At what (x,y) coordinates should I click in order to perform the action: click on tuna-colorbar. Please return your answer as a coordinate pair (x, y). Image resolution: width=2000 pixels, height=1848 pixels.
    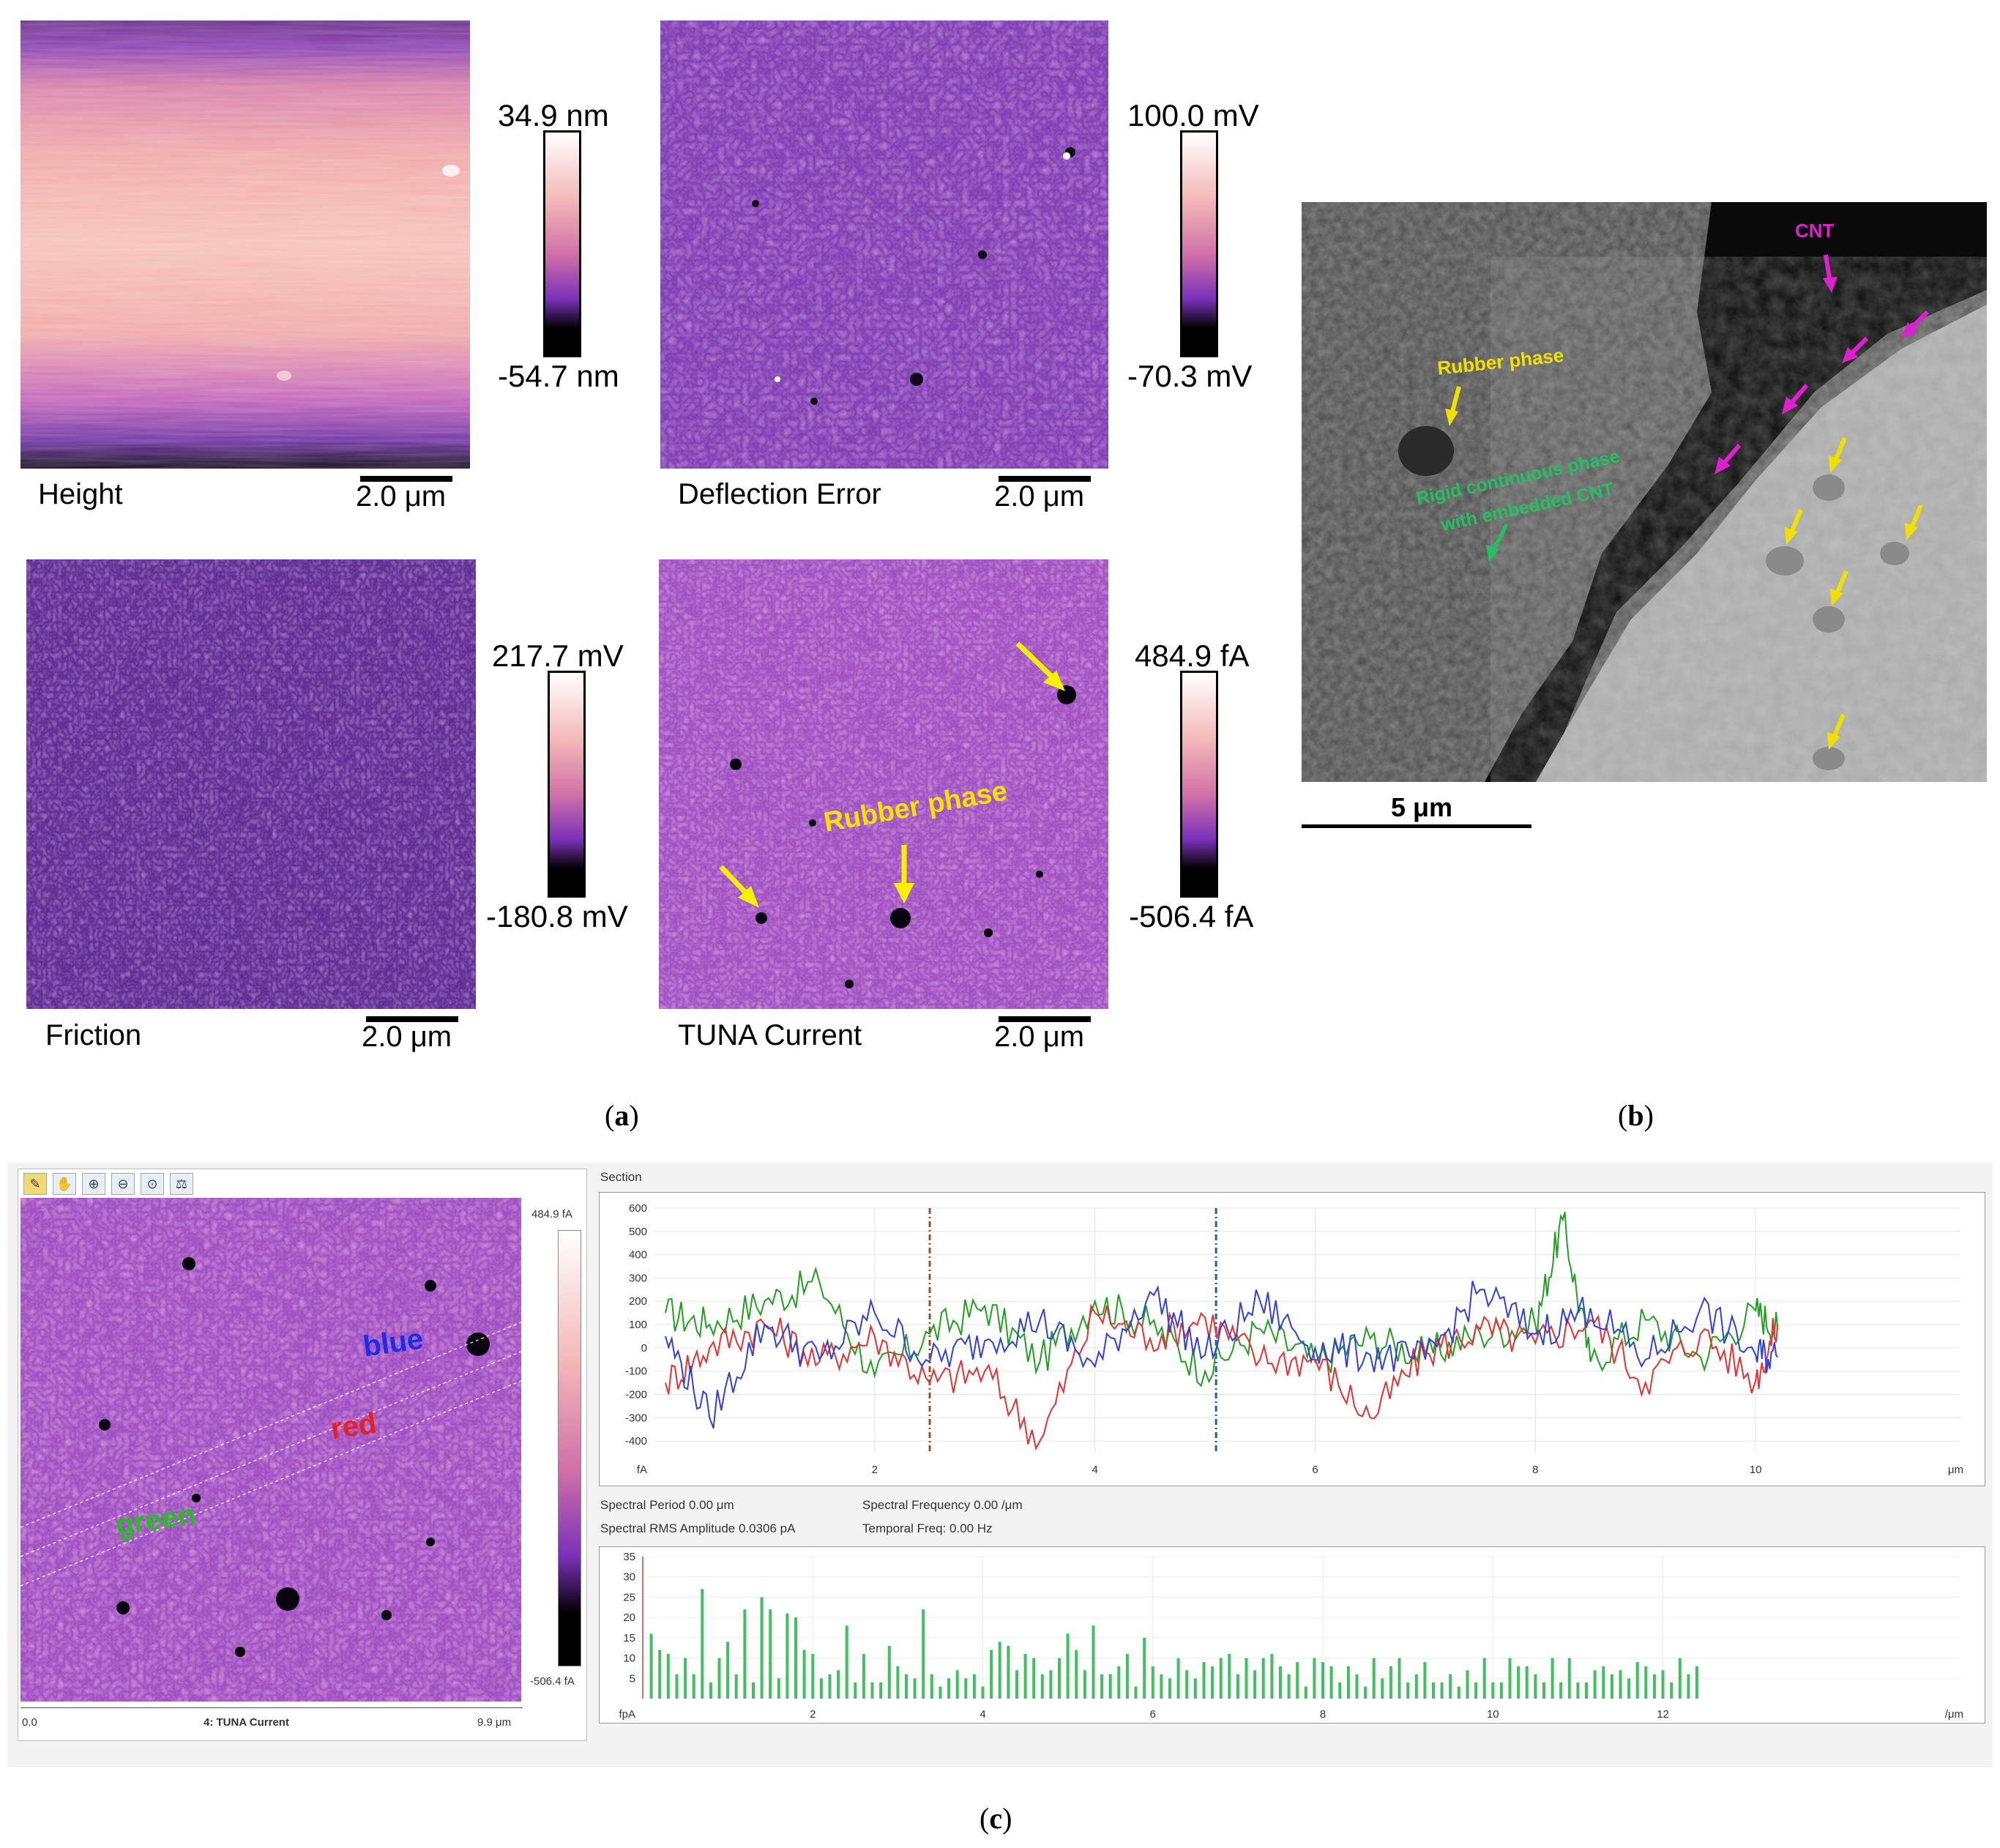
    Looking at the image, I should click on (1199, 784).